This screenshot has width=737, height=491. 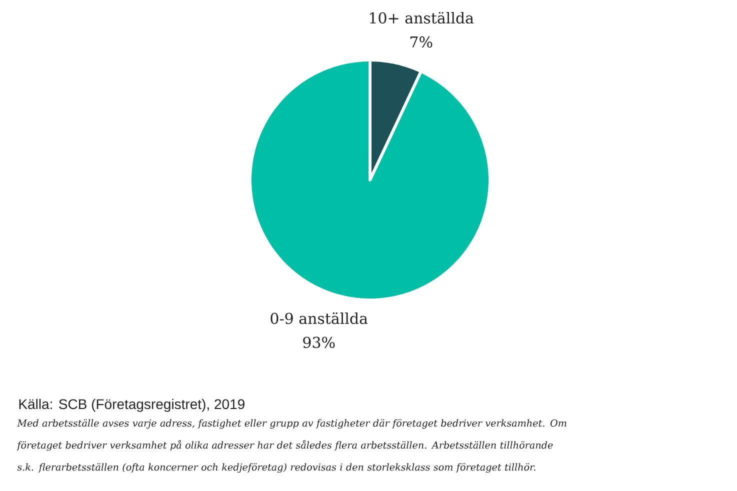 I want to click on text: Med arbetsställe avses varje adress, fastighet eller grupp av fastigheter där företaget bedriver verksamhet. Om företaget bedriver verksamhet på olika adresser har det således flera arbetsställen. Arbetsställen tillhörande s.k. flerarbetsställen (ofta koncerner och kedjeföretag) redovisas i den storleksklass som företaget tillhör., so click(x=291, y=446).